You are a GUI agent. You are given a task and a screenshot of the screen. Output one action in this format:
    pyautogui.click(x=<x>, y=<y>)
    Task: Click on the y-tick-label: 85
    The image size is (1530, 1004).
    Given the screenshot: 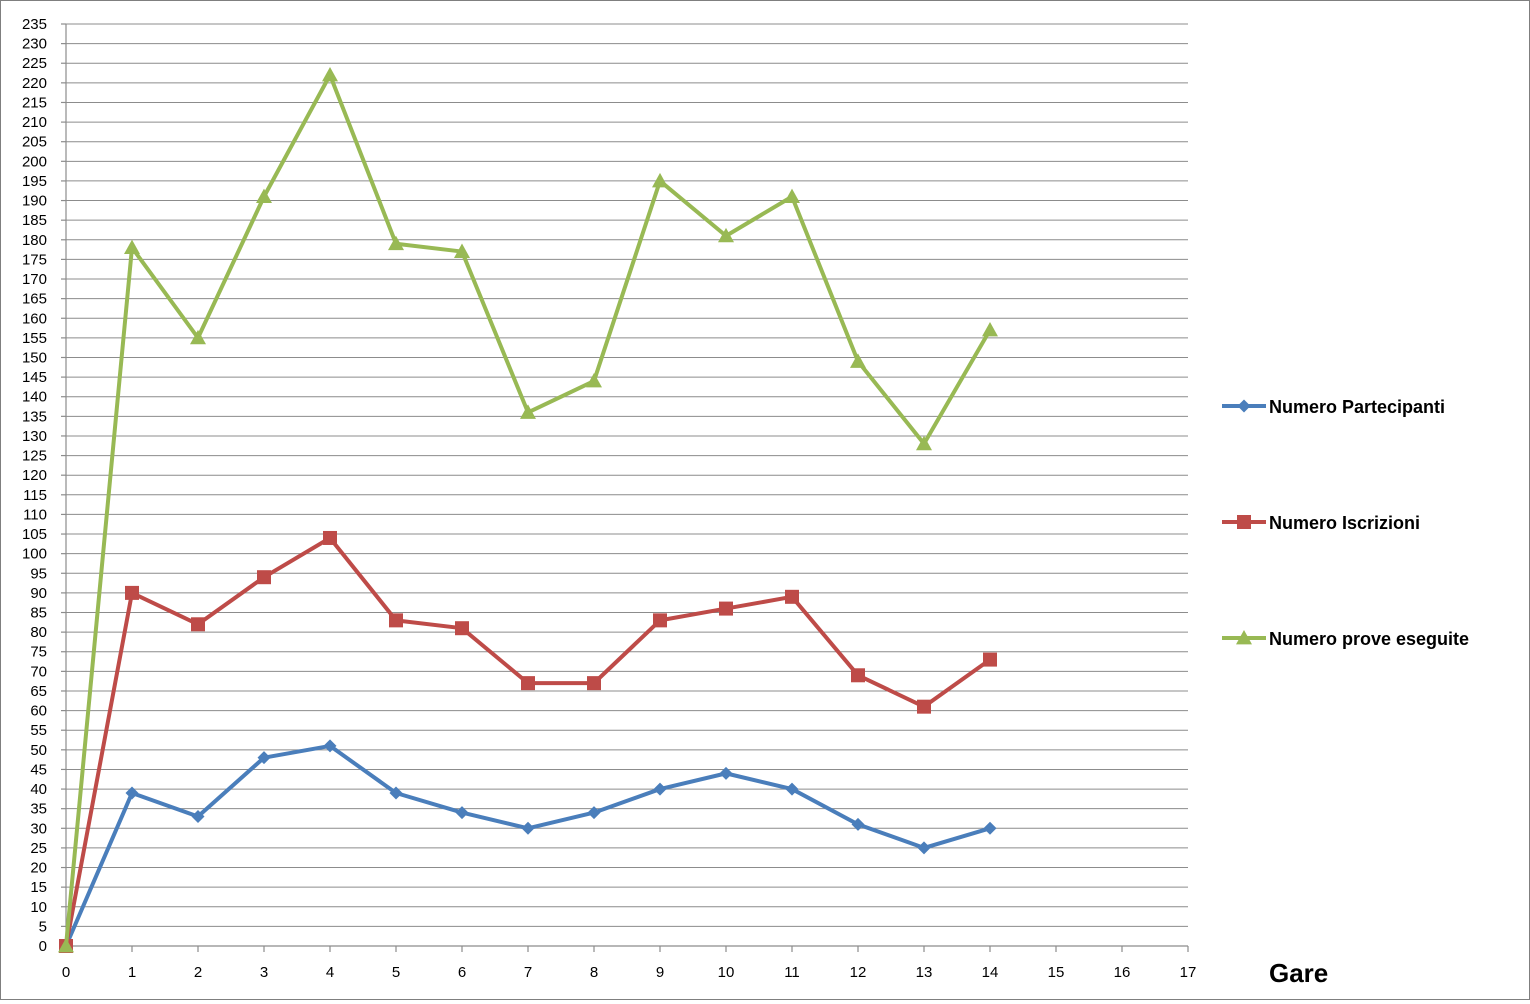 What is the action you would take?
    pyautogui.click(x=38, y=613)
    